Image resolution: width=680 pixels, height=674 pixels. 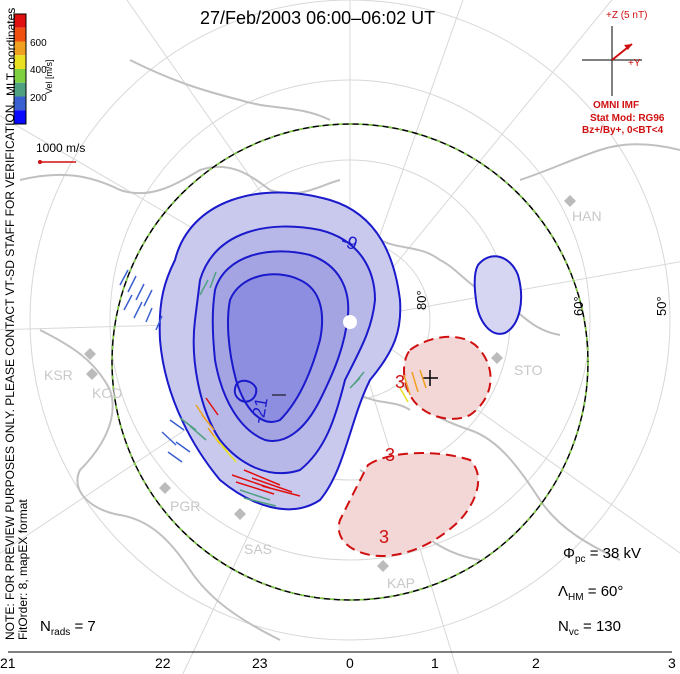 I want to click on site-label: PGR, so click(x=185, y=506).